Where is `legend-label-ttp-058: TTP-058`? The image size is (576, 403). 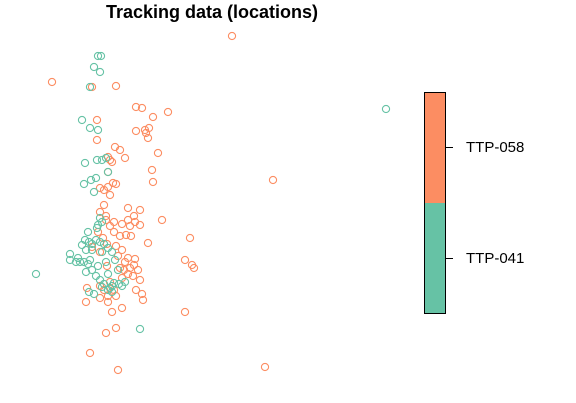
legend-label-ttp-058: TTP-058 is located at coordinates (495, 147).